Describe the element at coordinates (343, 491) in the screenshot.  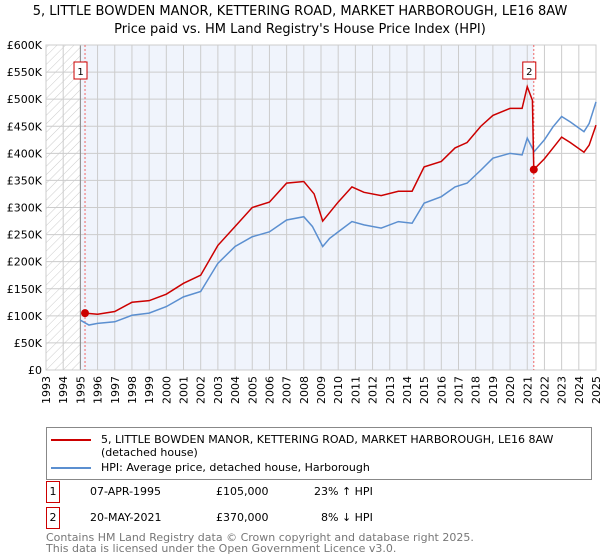
I see `transaction-hpi: 23% ↑ HPI` at that location.